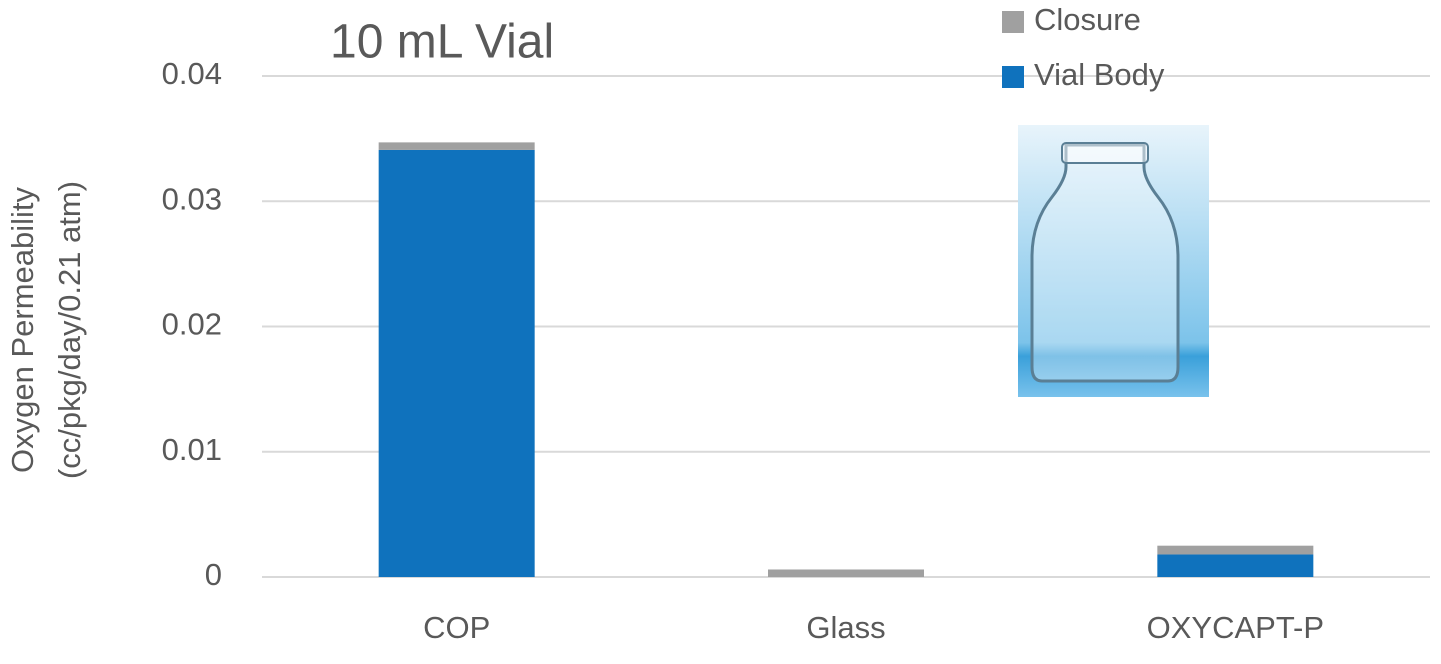 This screenshot has height=664, width=1441. I want to click on y-tick-label: 0, so click(213, 574).